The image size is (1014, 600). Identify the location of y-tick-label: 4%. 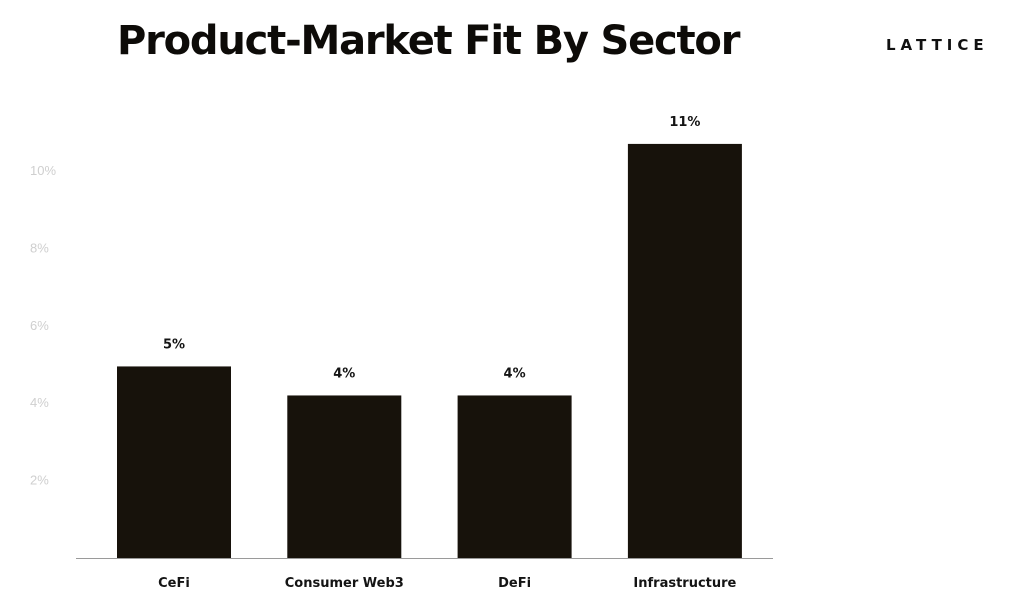
(39, 402).